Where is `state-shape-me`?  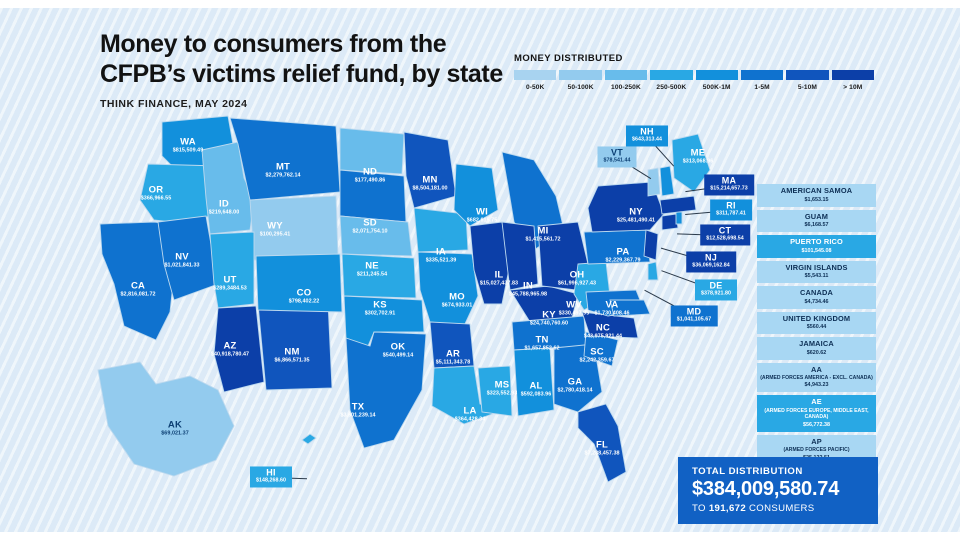
state-shape-me is located at coordinates (691, 163).